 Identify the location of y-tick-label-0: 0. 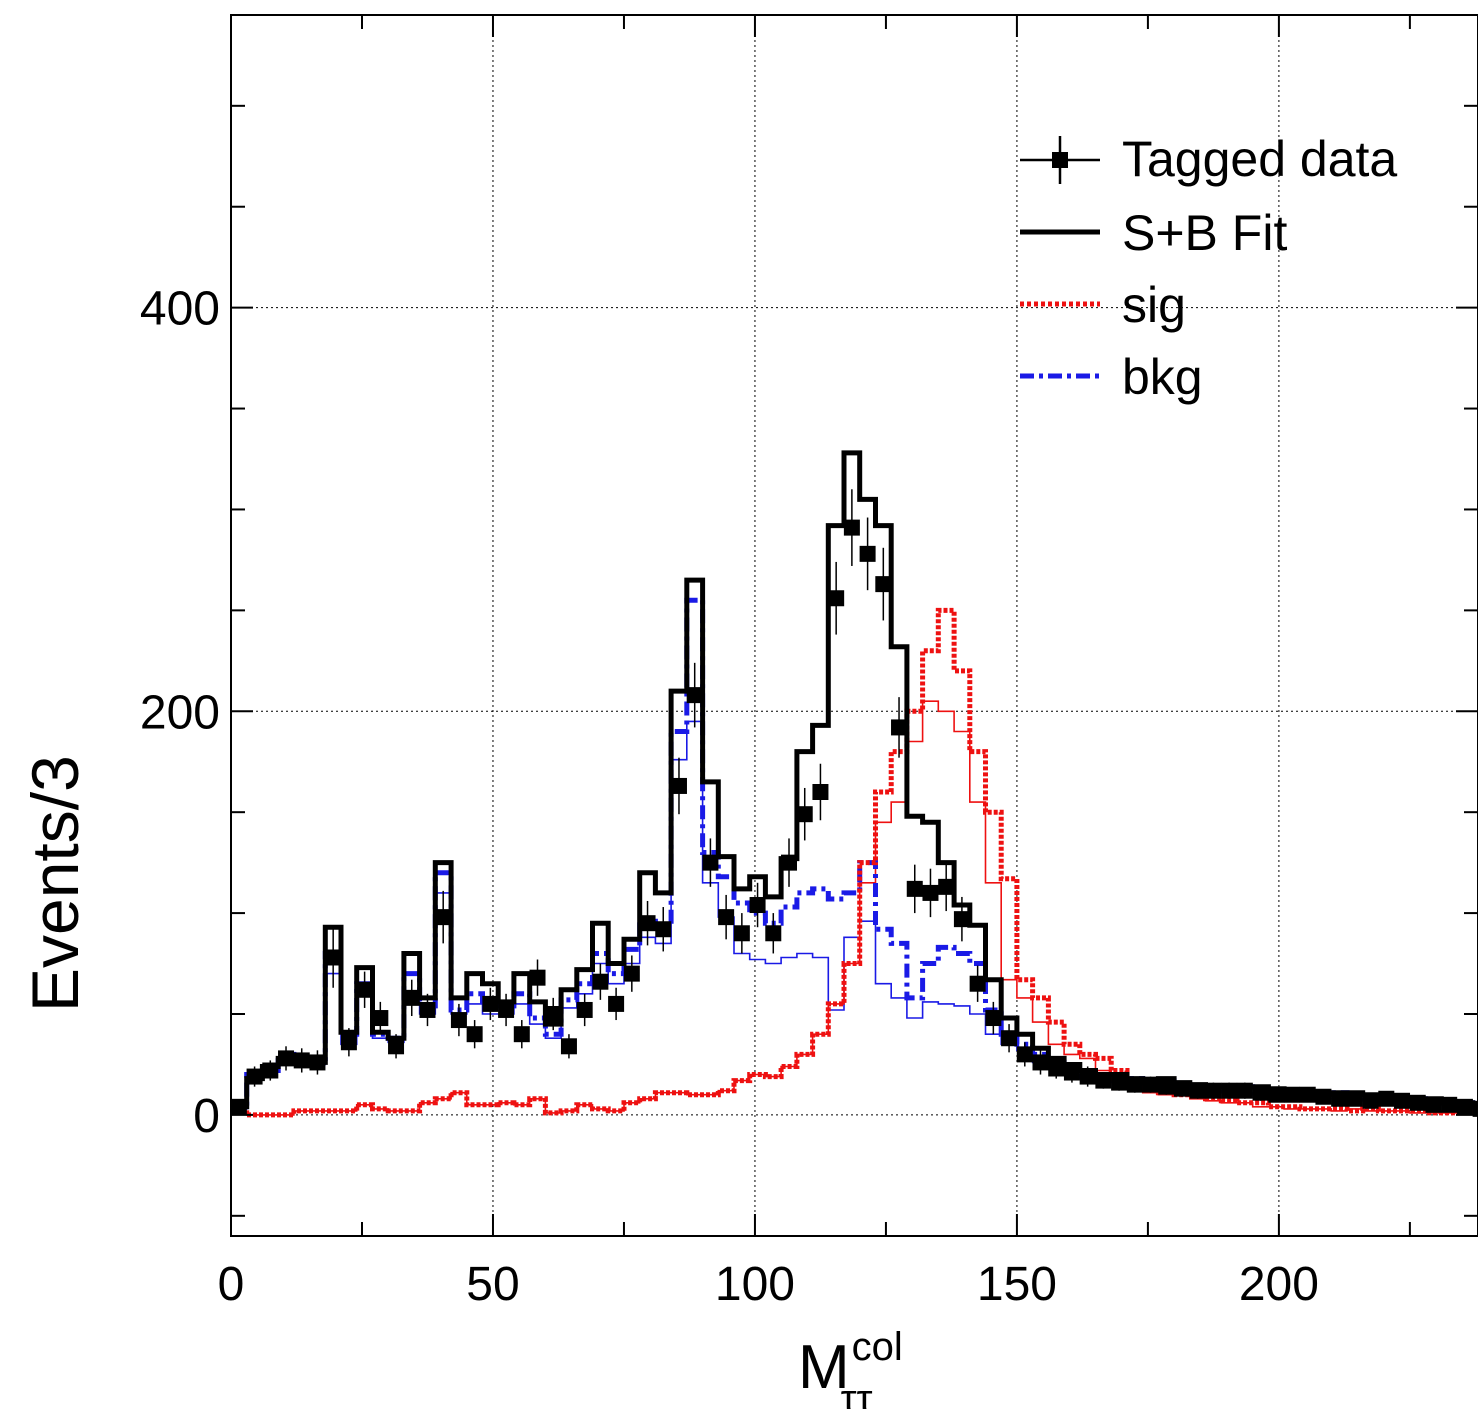
(206, 1116).